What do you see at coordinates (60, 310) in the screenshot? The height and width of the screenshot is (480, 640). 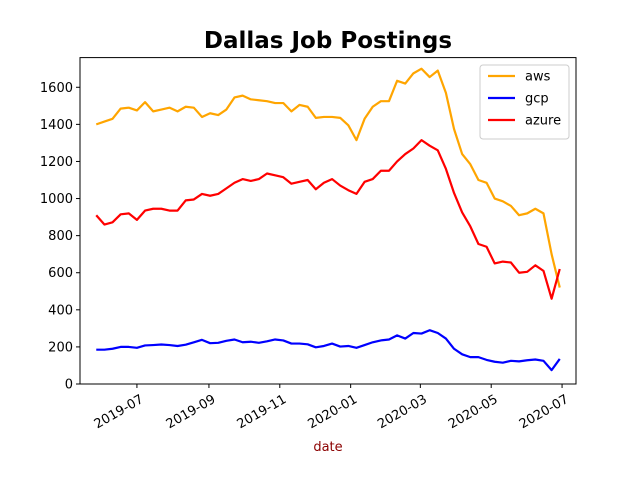 I see `y-tick-label: 400` at bounding box center [60, 310].